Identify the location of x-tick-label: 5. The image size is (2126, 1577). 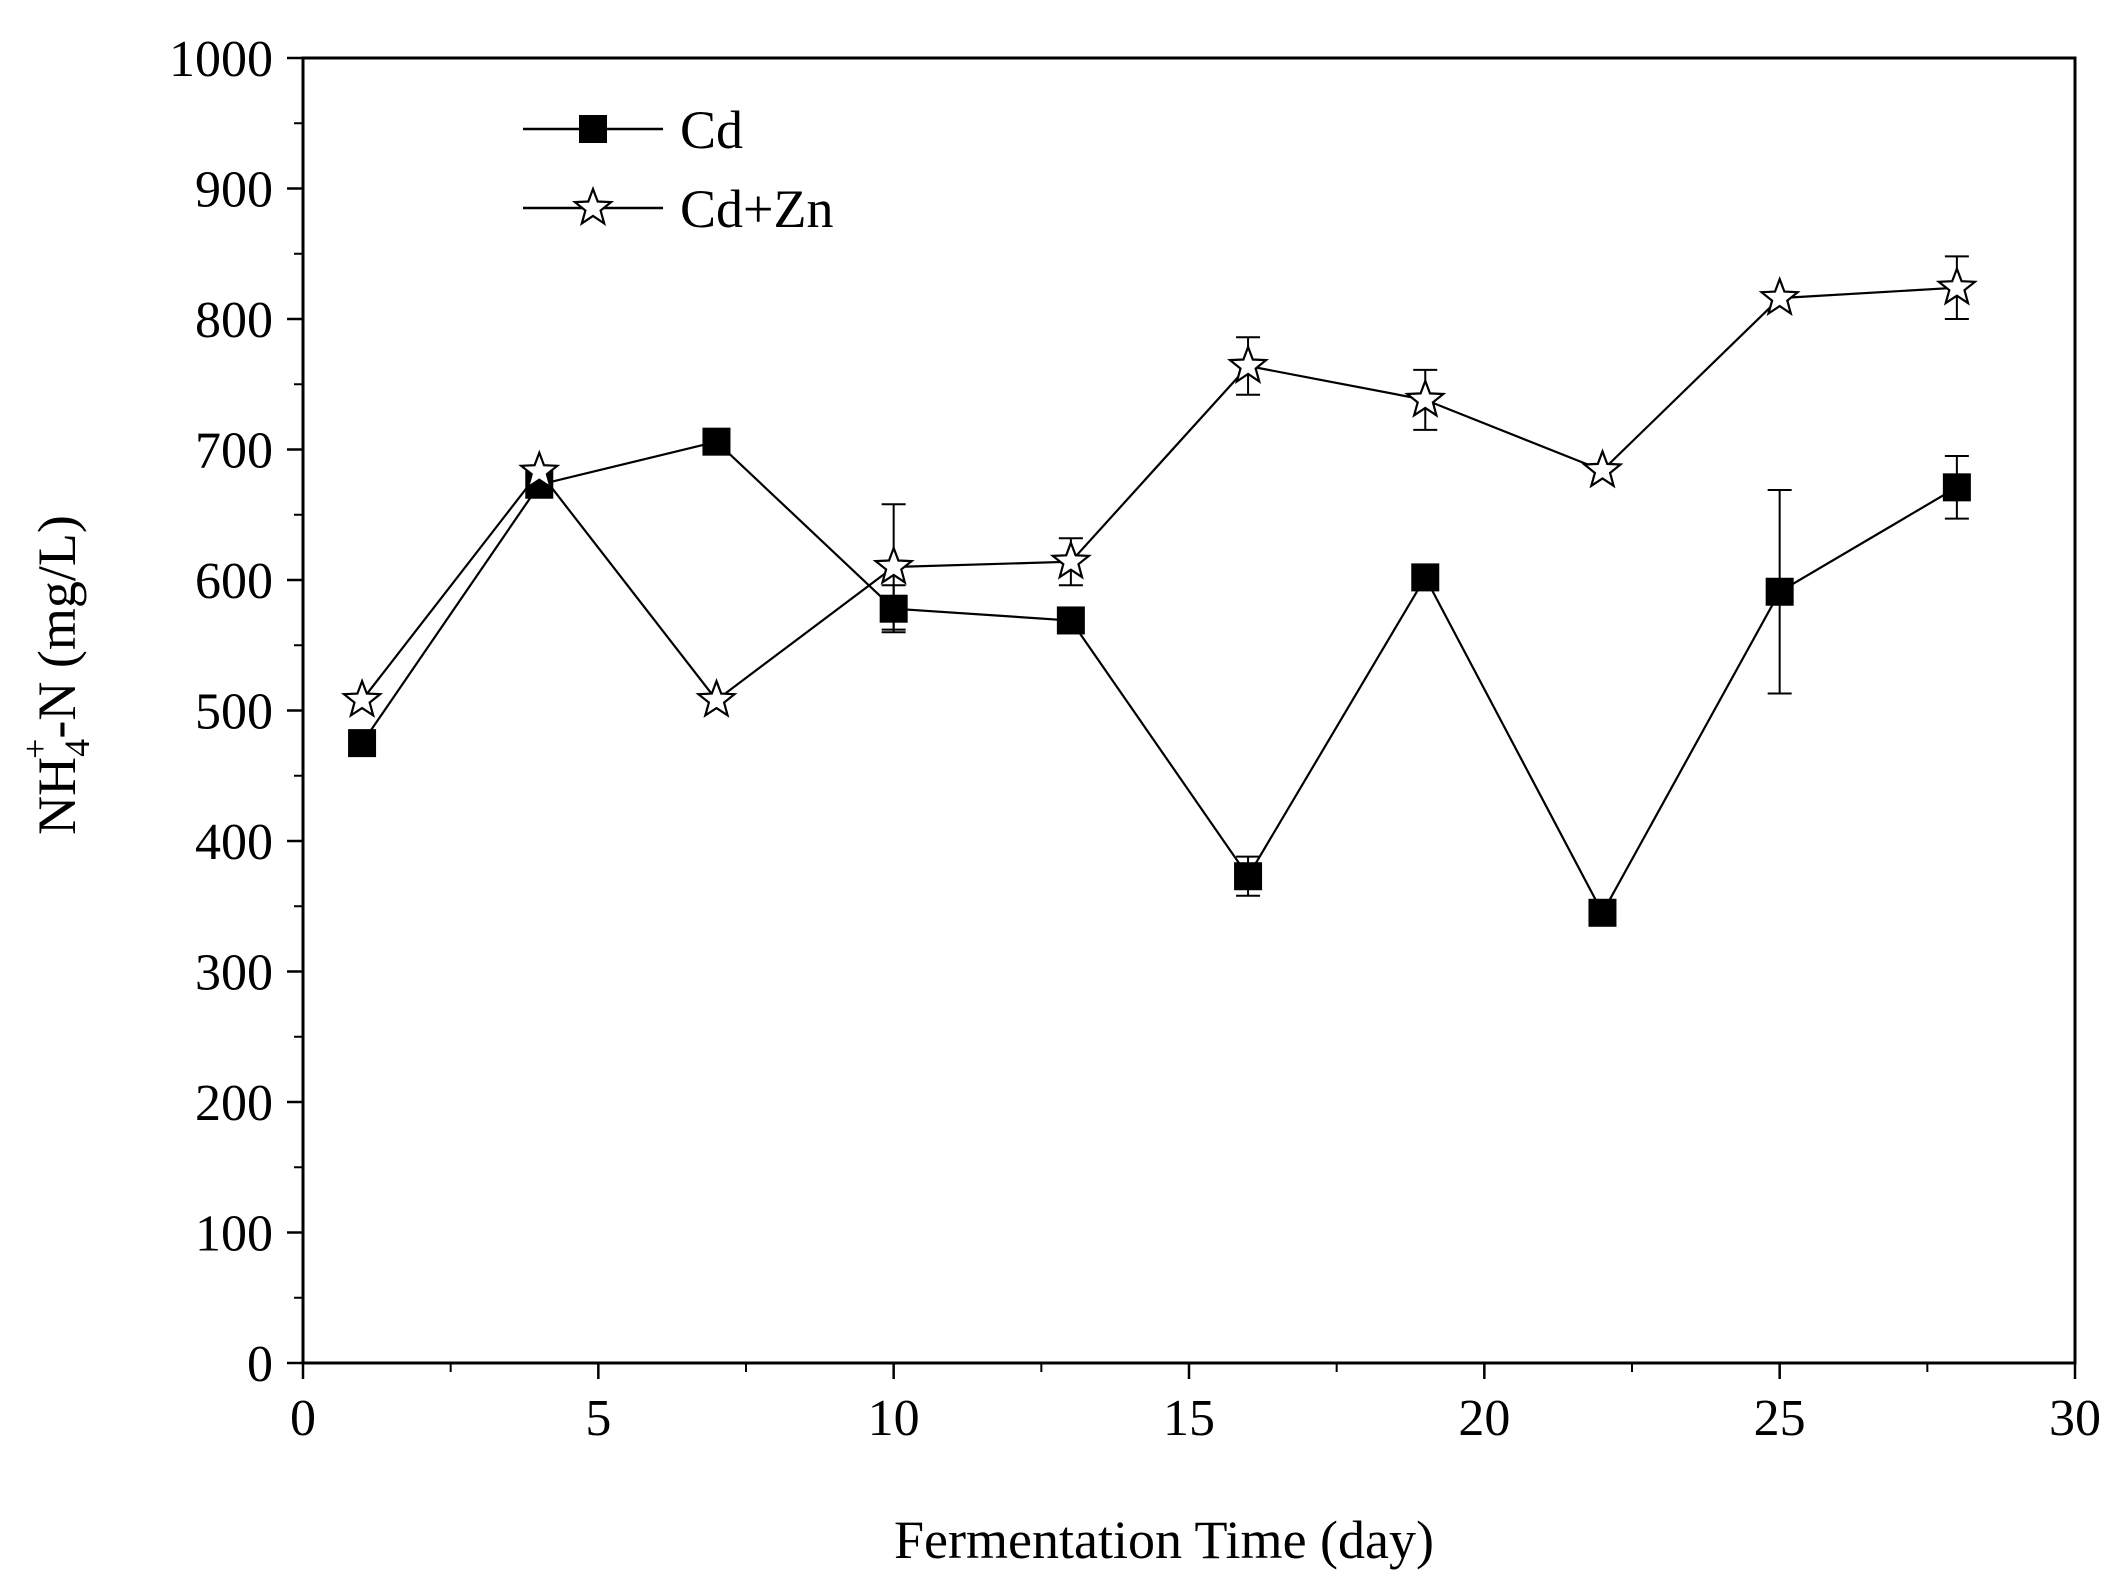
(598, 1418).